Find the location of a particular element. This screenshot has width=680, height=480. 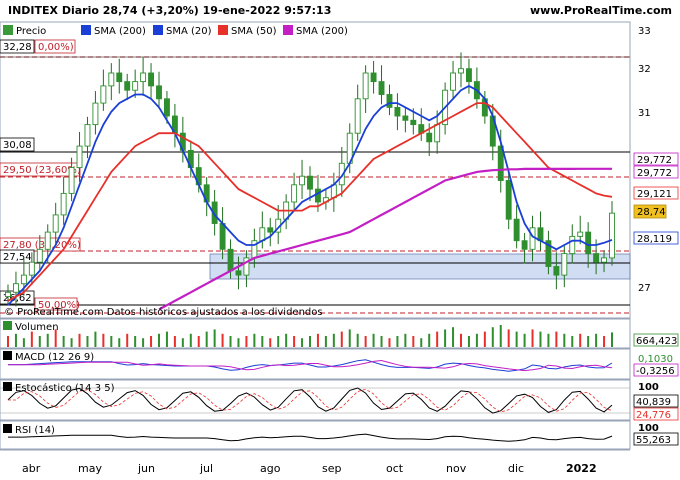

volume-bars is located at coordinates (310, 336).